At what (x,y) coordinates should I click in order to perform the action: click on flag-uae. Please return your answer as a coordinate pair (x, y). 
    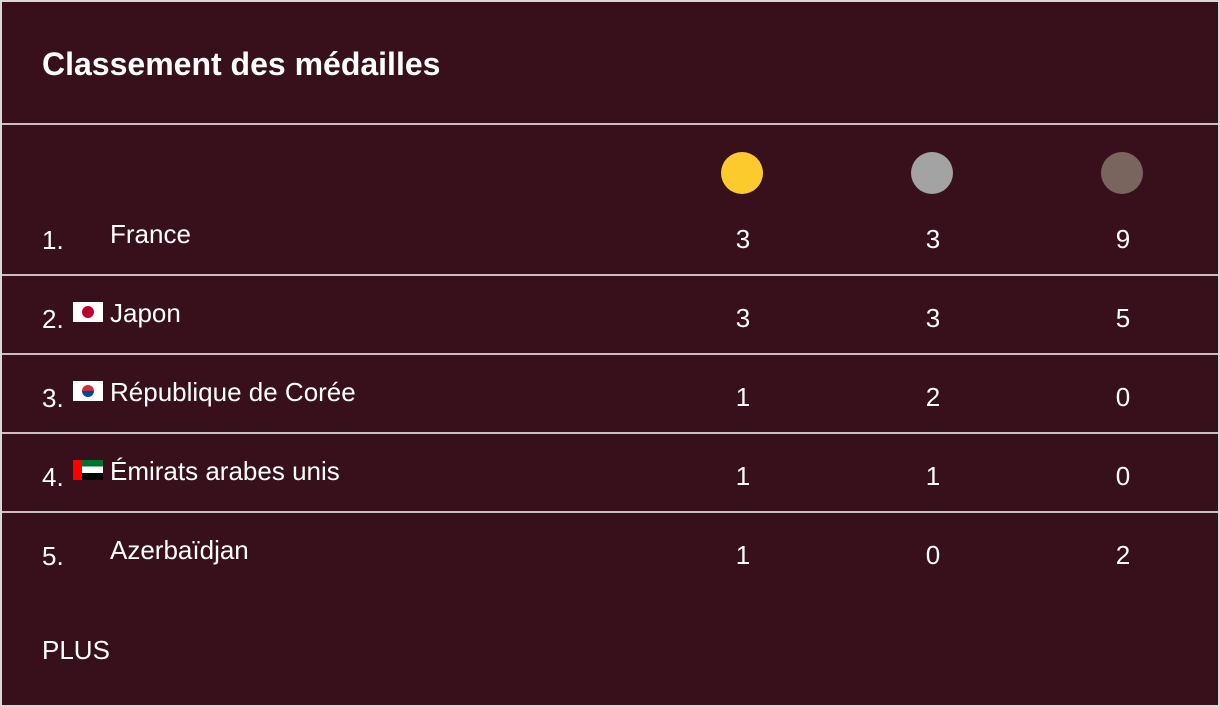
    Looking at the image, I should click on (88, 470).